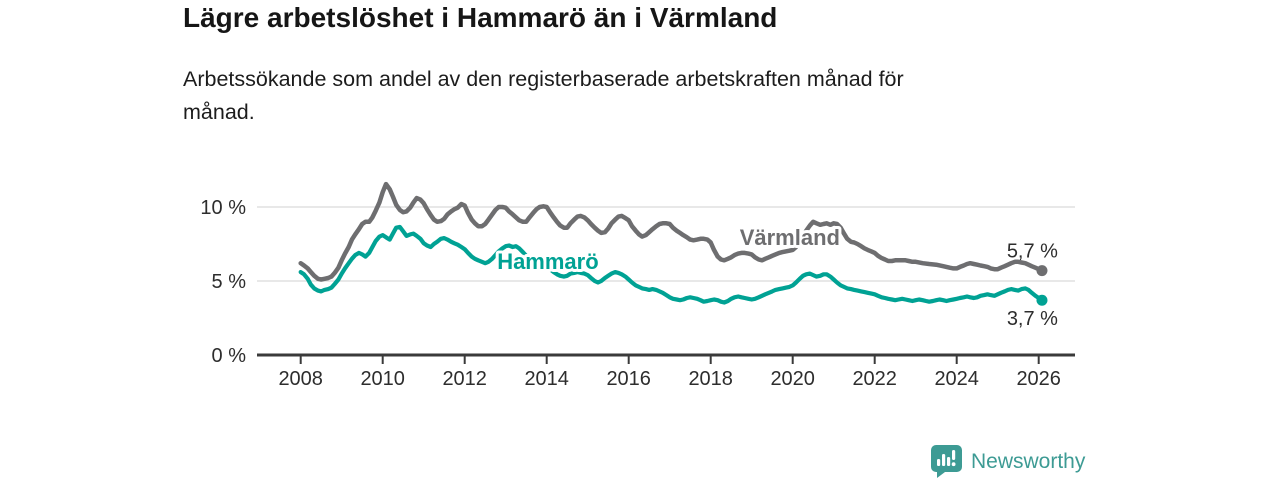 Image resolution: width=1280 pixels, height=480 pixels. Describe the element at coordinates (628, 379) in the screenshot. I see `x-tick-label: 2016` at that location.